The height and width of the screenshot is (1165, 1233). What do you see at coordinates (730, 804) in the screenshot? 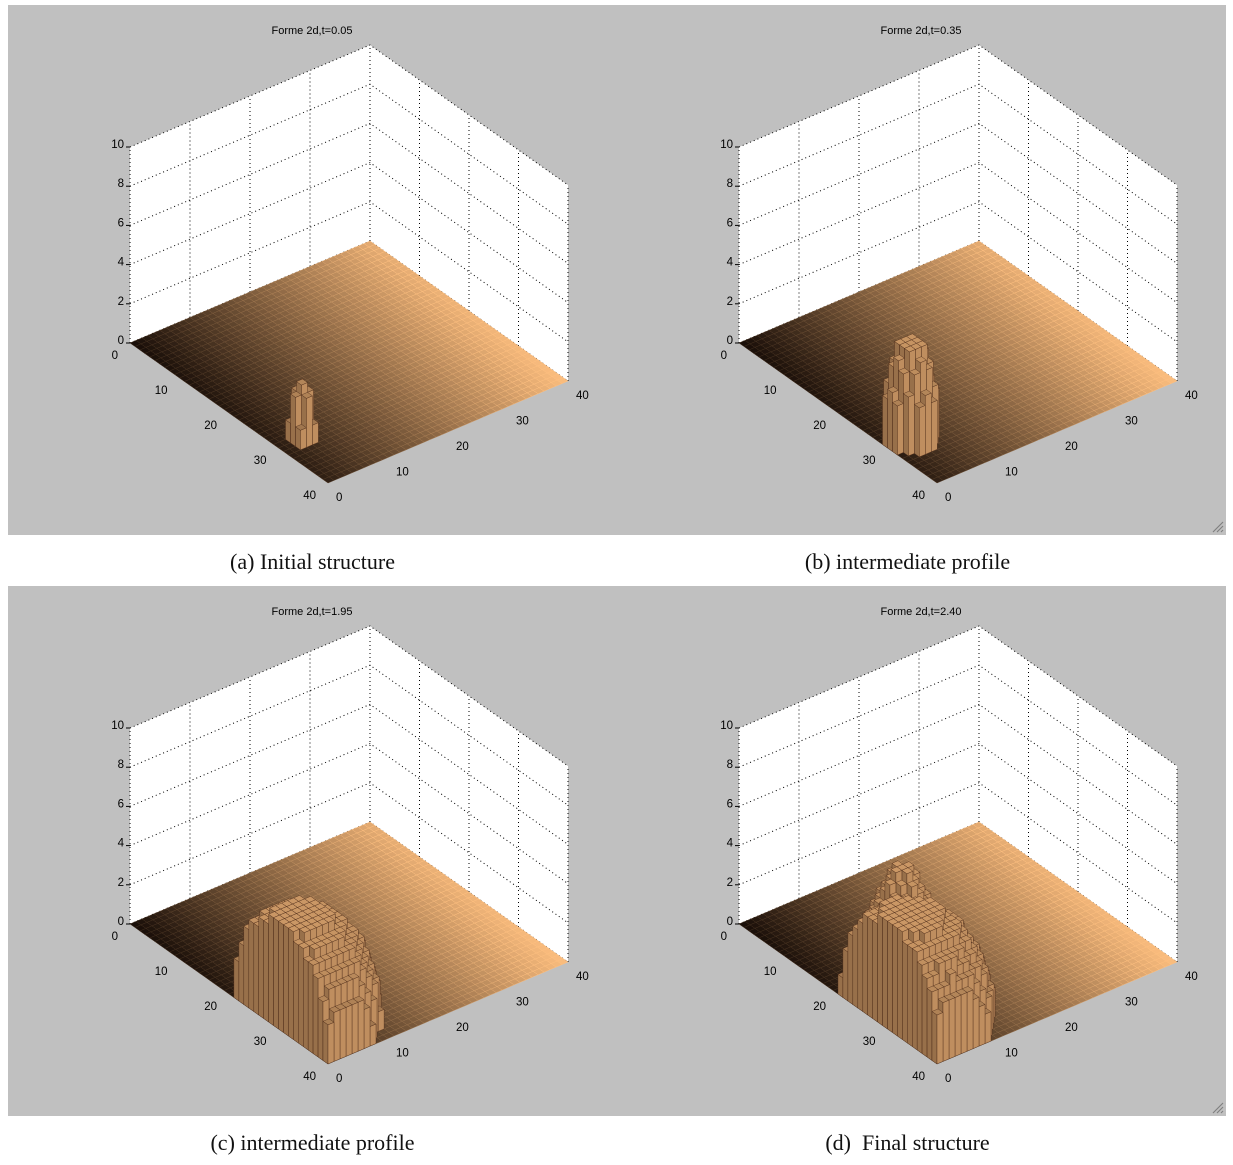
I see `plot-d-ztick: 6` at bounding box center [730, 804].